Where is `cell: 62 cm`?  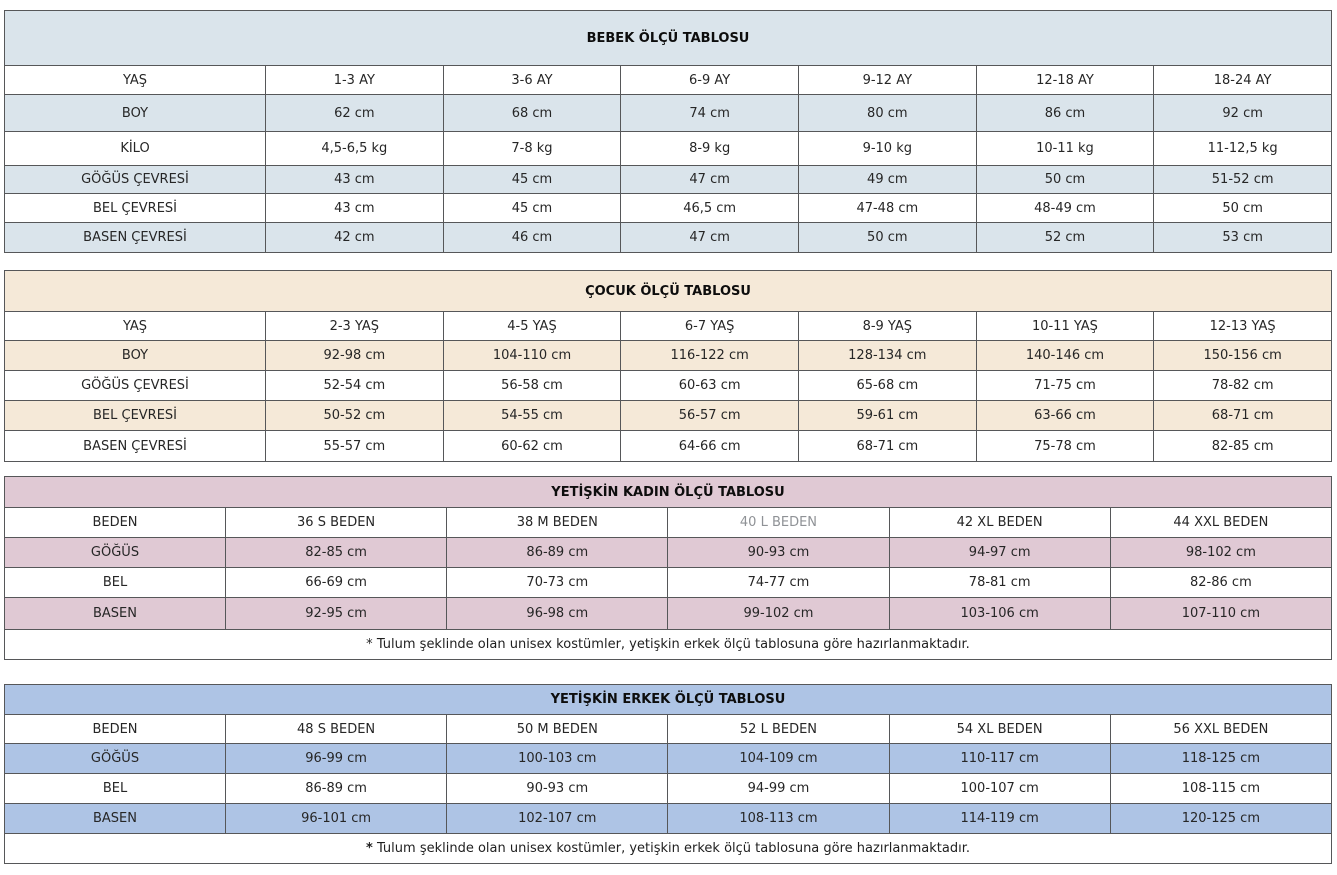 cell: 62 cm is located at coordinates (354, 113).